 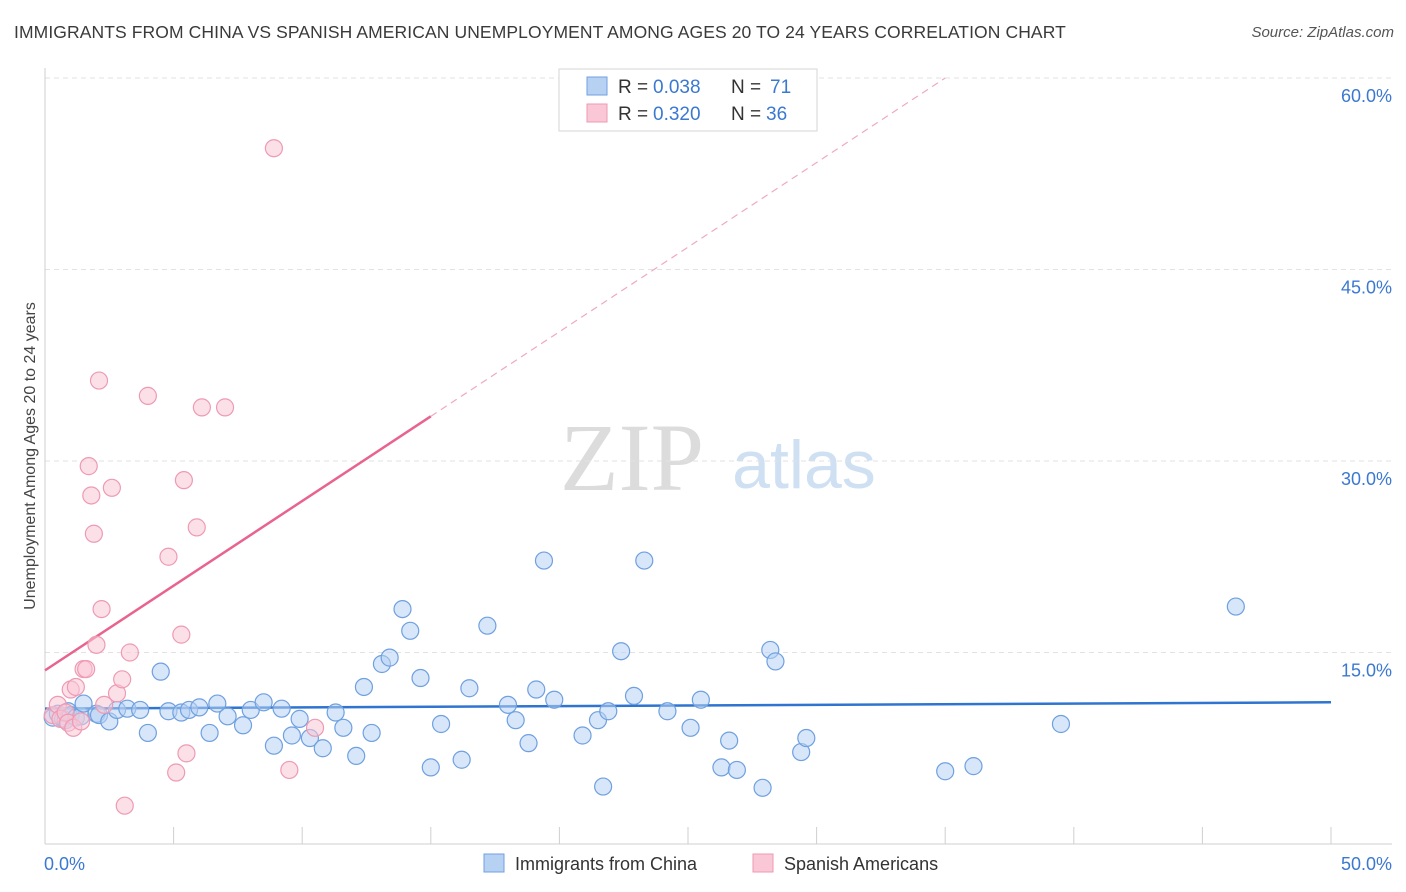 What do you see at coordinates (606, 864) in the screenshot?
I see `bottom-legend-label-china: Immigrants from China` at bounding box center [606, 864].